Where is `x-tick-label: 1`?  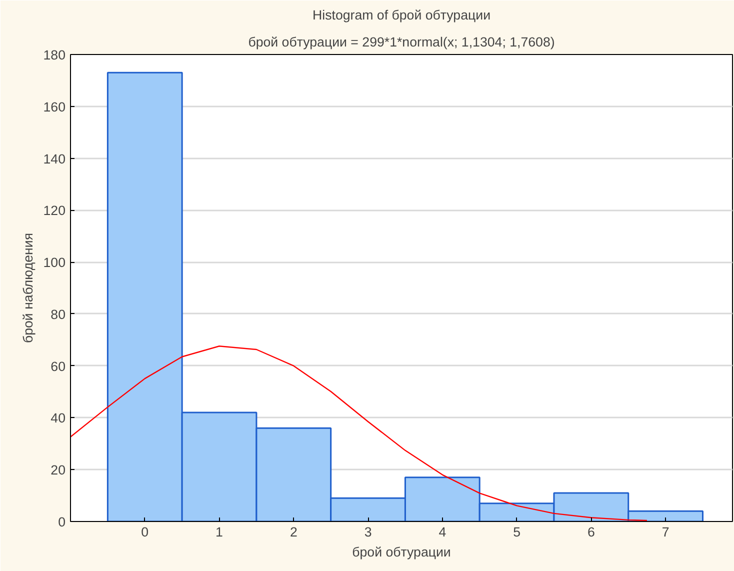 x-tick-label: 1 is located at coordinates (219, 532).